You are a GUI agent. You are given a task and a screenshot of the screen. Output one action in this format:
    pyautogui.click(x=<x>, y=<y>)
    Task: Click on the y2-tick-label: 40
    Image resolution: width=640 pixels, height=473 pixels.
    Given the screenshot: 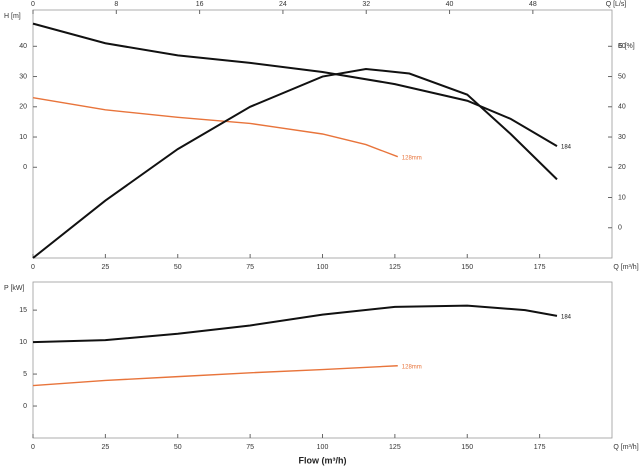 What is the action you would take?
    pyautogui.click(x=622, y=107)
    